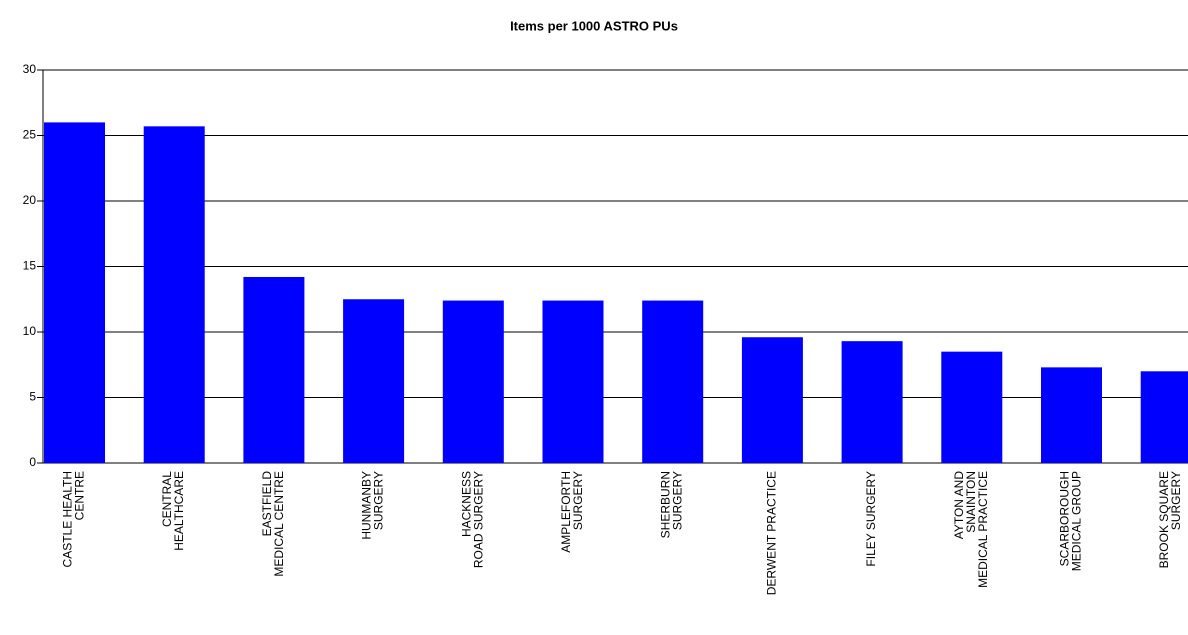 The width and height of the screenshot is (1188, 635). I want to click on y-tick-label: 15, so click(30, 266).